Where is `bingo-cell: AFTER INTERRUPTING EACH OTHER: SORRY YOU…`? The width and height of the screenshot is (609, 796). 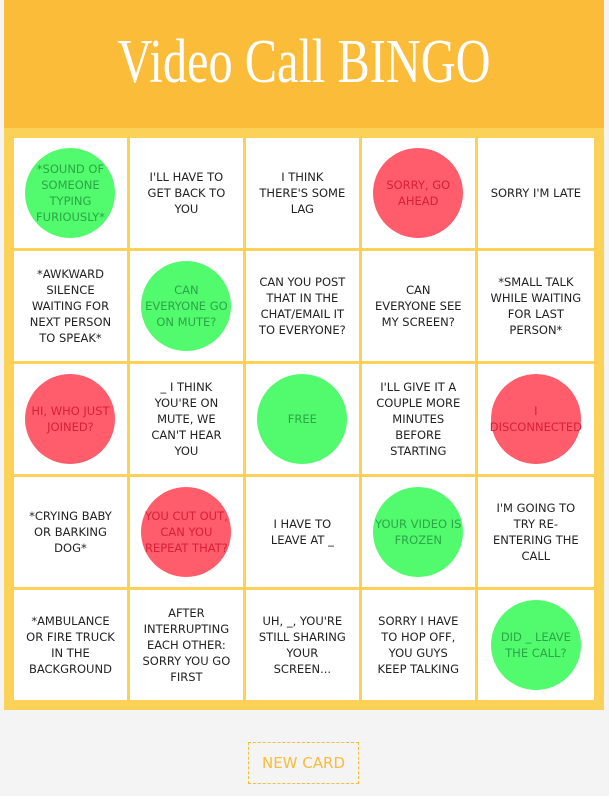 bingo-cell: AFTER INTERRUPTING EACH OTHER: SORRY YOU… is located at coordinates (186, 645).